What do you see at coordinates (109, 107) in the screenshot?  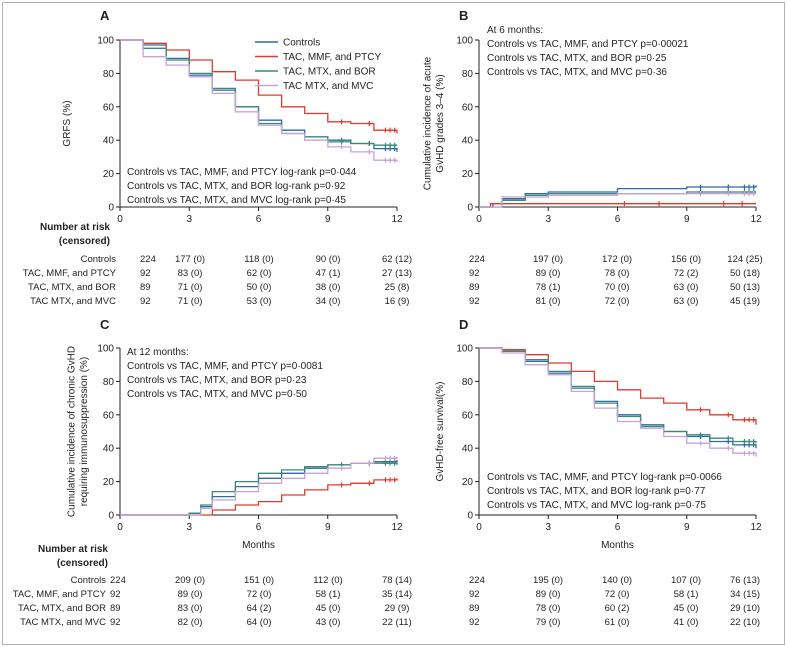 I see `y-tick-label: 60` at bounding box center [109, 107].